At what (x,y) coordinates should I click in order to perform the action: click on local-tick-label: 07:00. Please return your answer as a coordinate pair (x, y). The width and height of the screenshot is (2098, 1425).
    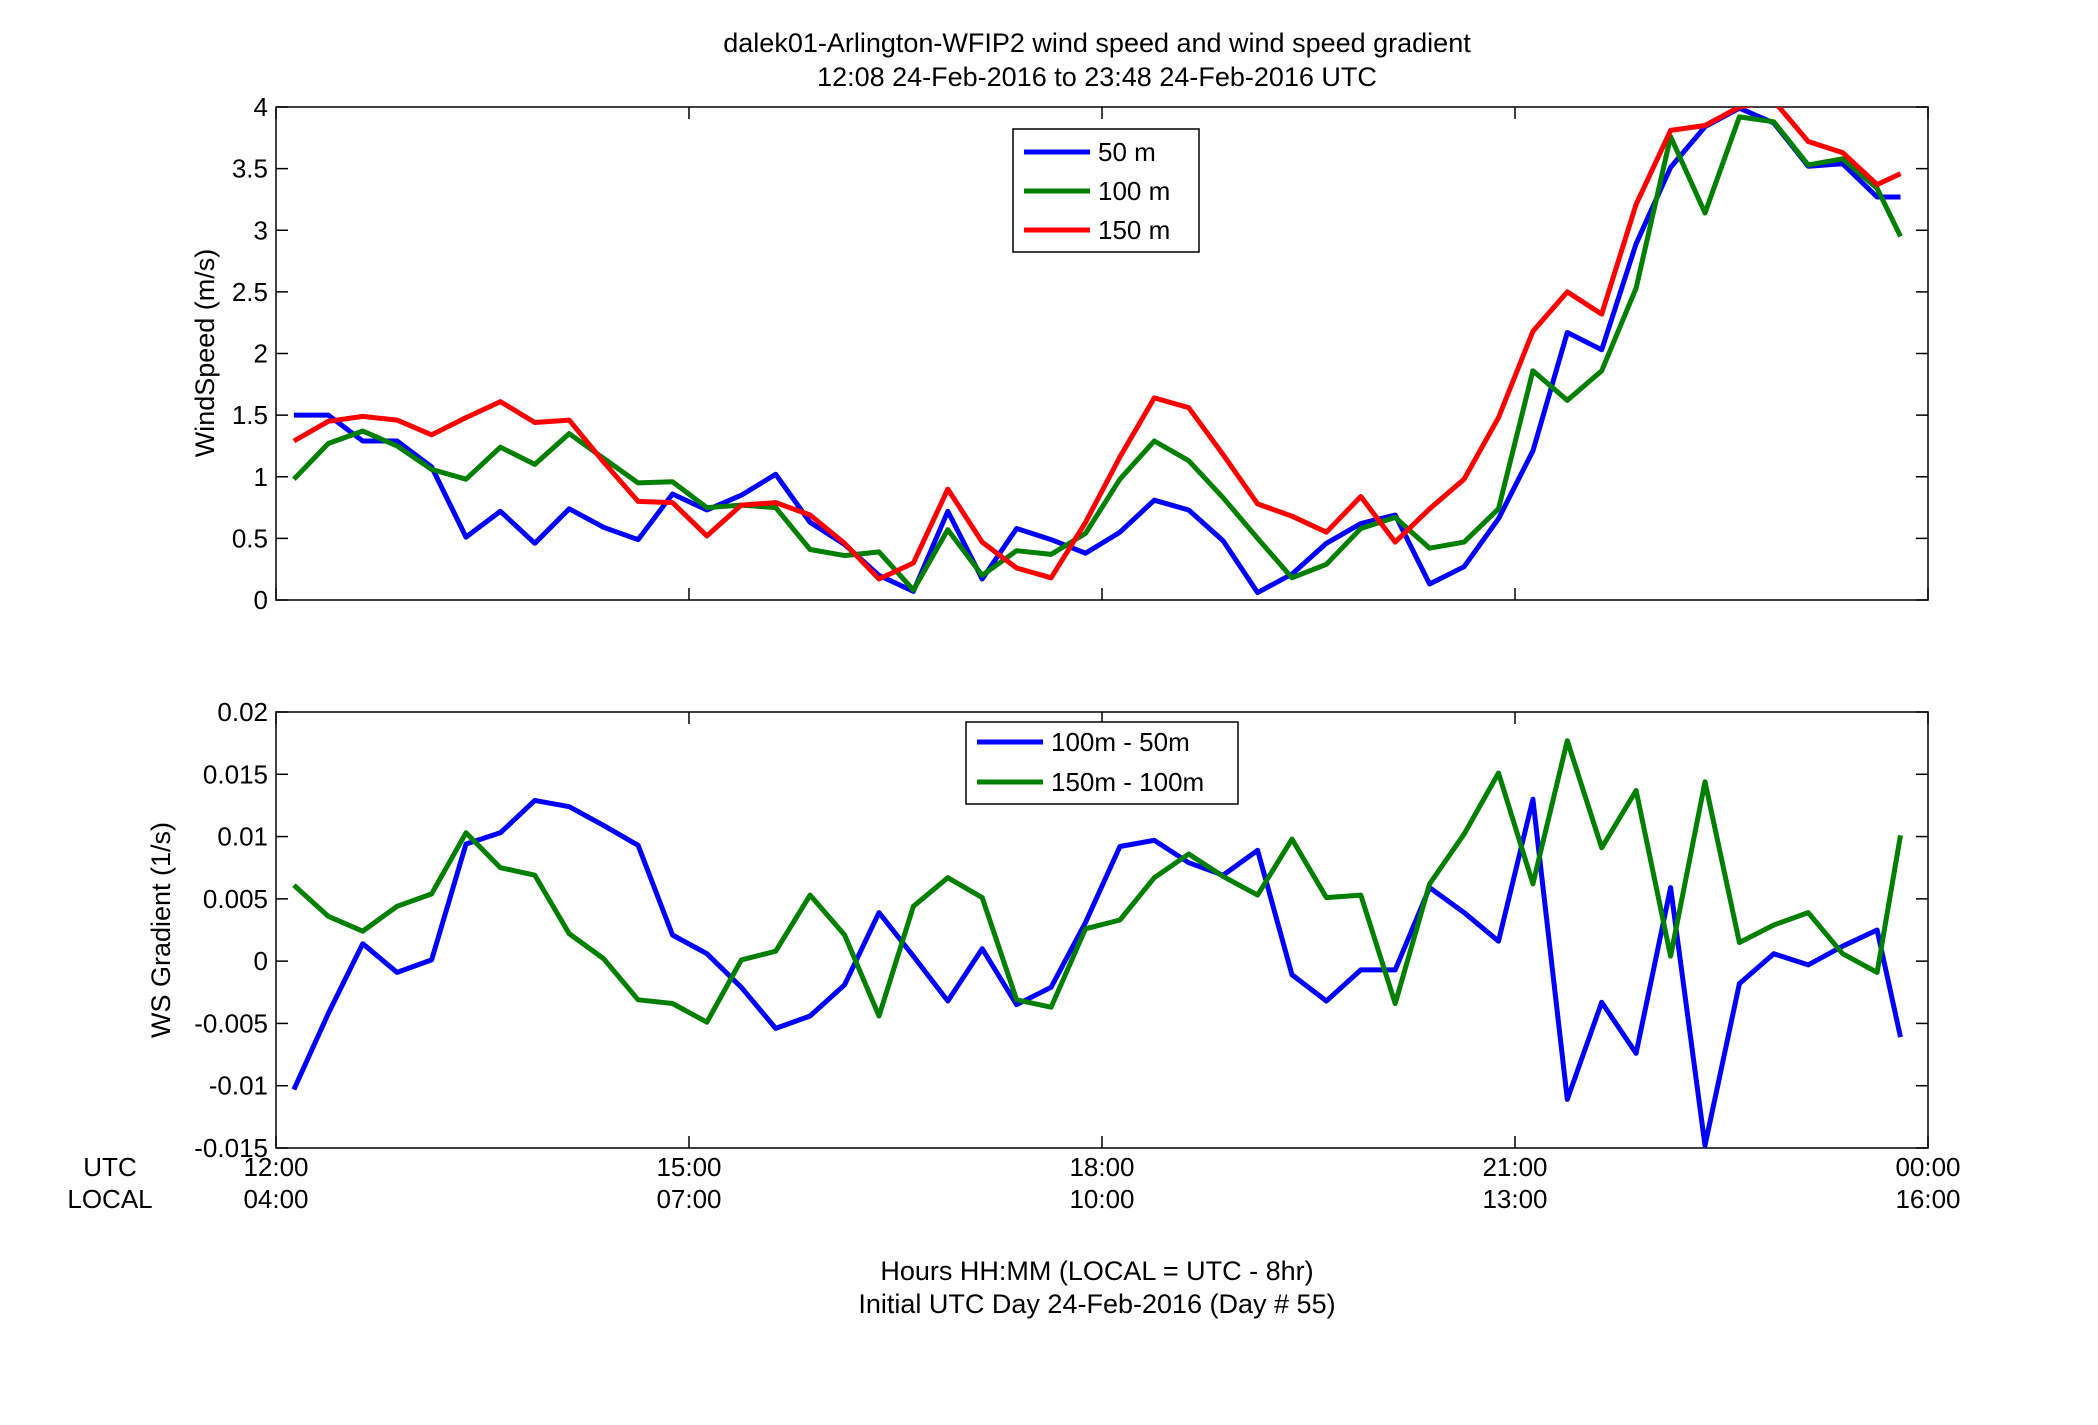
    Looking at the image, I should click on (688, 1199).